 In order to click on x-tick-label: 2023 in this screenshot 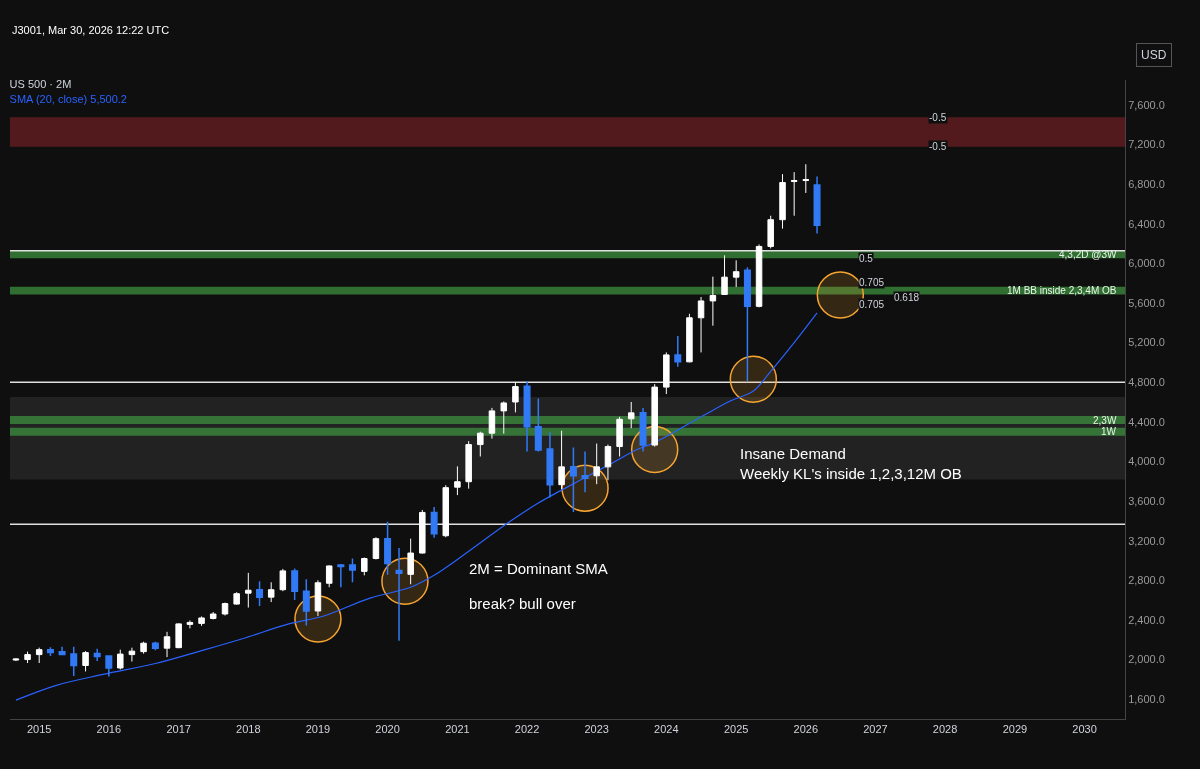, I will do `click(596, 729)`.